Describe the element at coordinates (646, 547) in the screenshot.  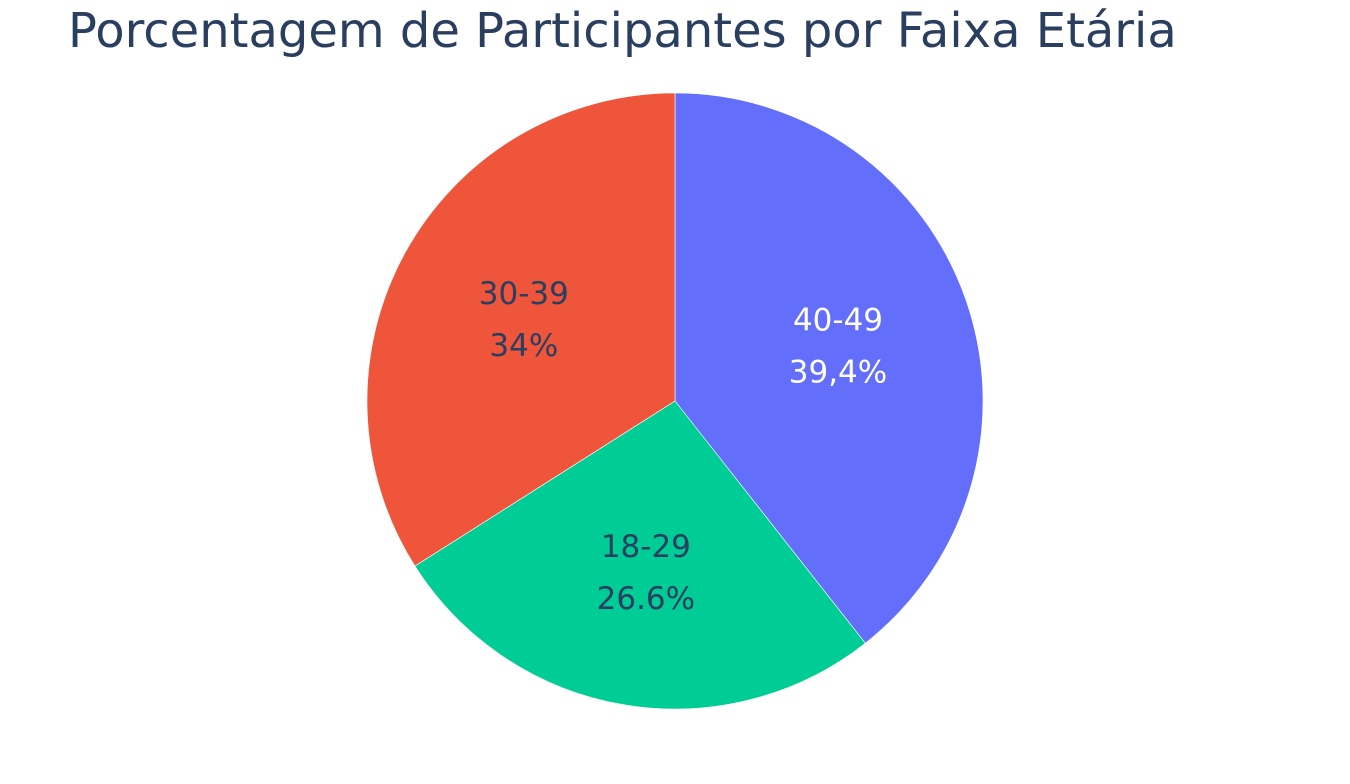
I see `slice-label-category: 18-29` at that location.